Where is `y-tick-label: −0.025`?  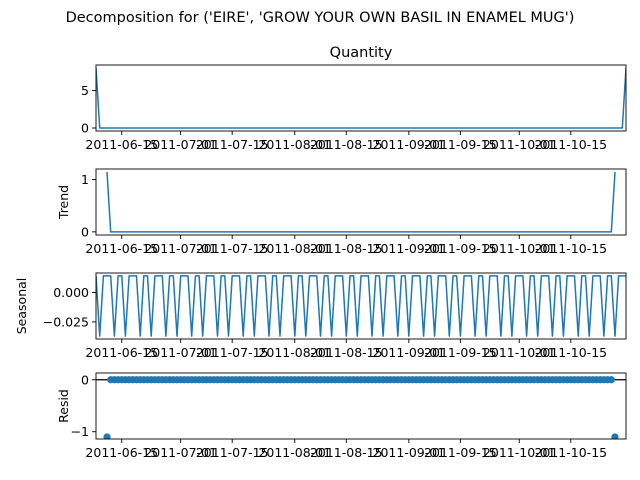
y-tick-label: −0.025 is located at coordinates (66, 321).